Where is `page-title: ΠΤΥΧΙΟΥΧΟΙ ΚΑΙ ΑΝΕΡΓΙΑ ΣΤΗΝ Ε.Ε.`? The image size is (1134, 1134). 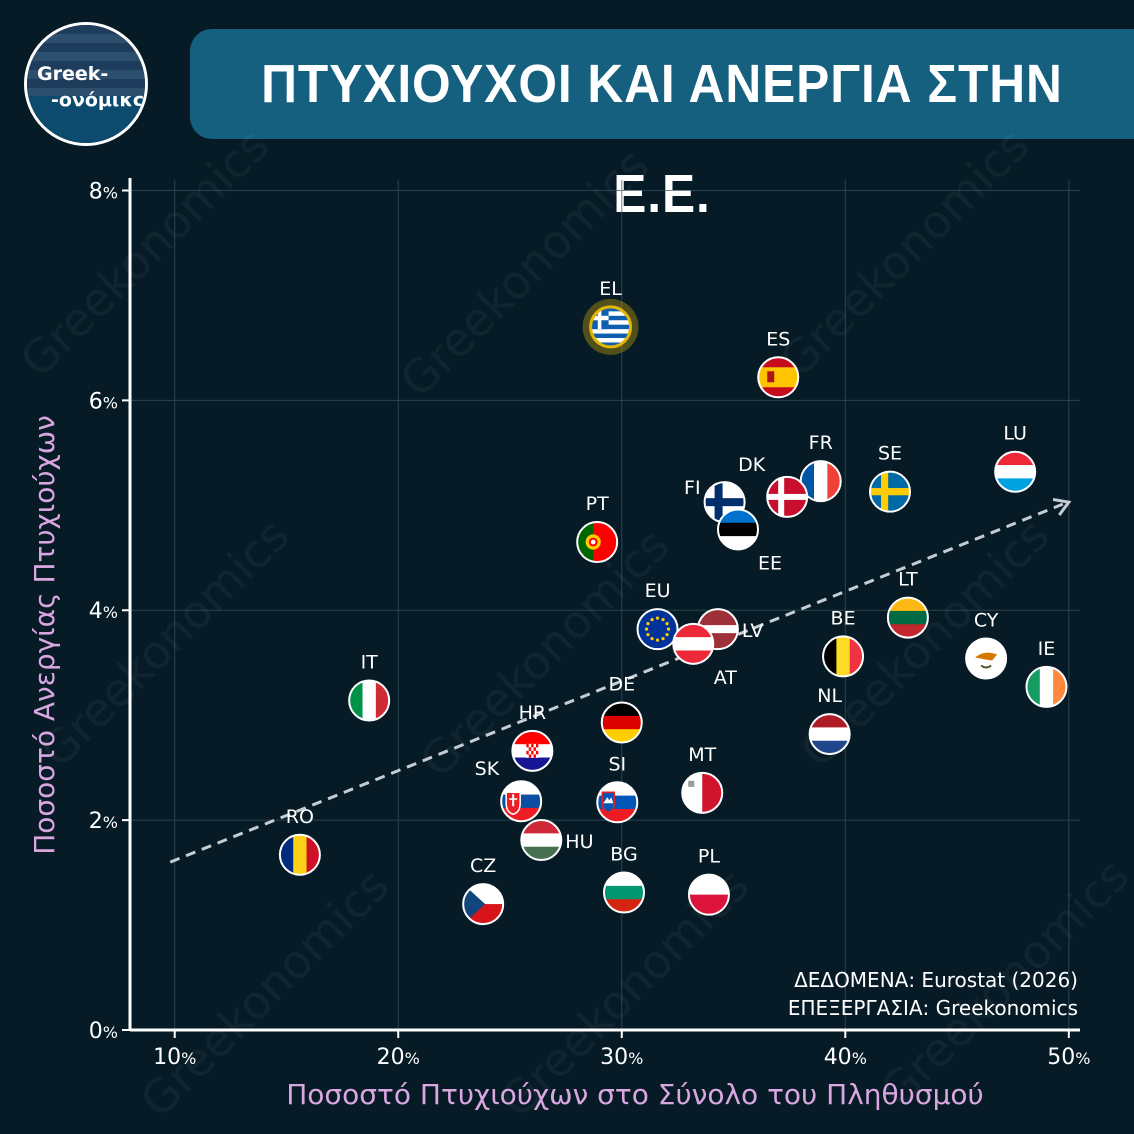 page-title: ΠΤΥΧΙΟΥΧΟΙ ΚΑΙ ΑΝΕΡΓΙΑ ΣΤΗΝ Ε.Ε. is located at coordinates (662, 139).